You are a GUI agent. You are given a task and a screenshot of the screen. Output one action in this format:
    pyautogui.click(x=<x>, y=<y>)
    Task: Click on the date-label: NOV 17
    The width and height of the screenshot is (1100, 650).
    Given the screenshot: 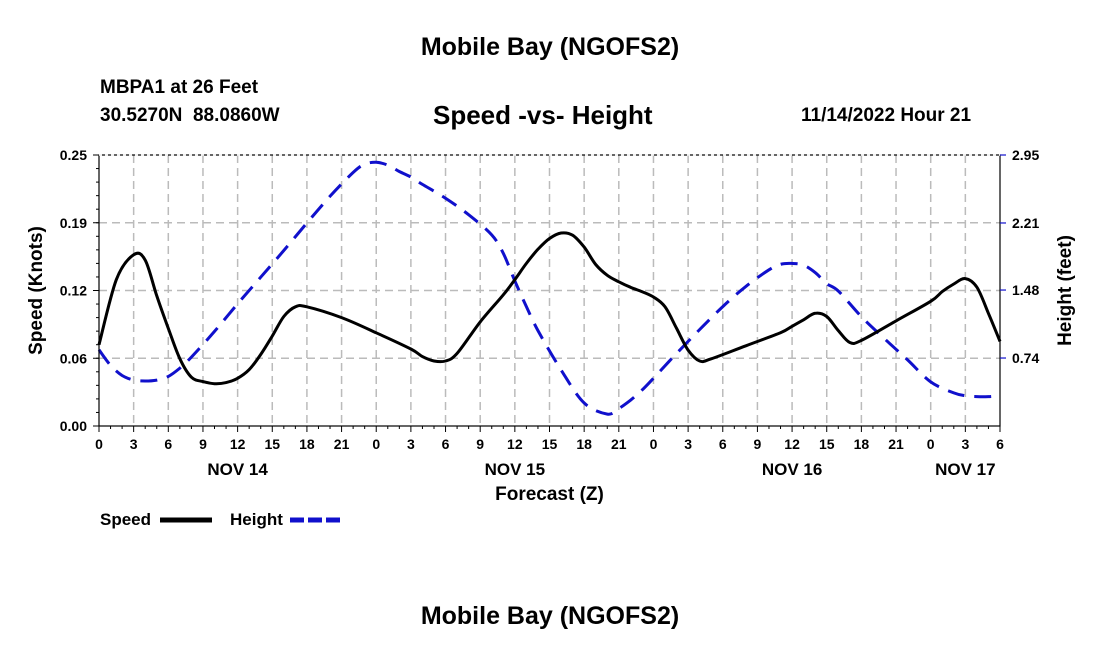 What is the action you would take?
    pyautogui.click(x=965, y=469)
    